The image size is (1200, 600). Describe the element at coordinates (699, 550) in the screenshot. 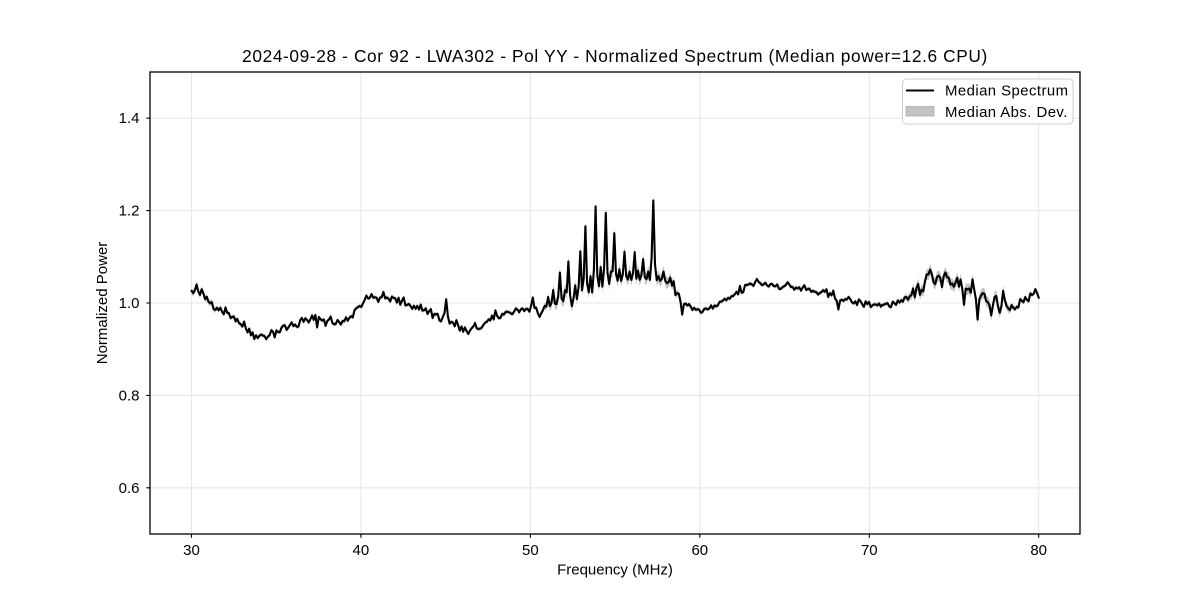

I see `svg-text: 60` at that location.